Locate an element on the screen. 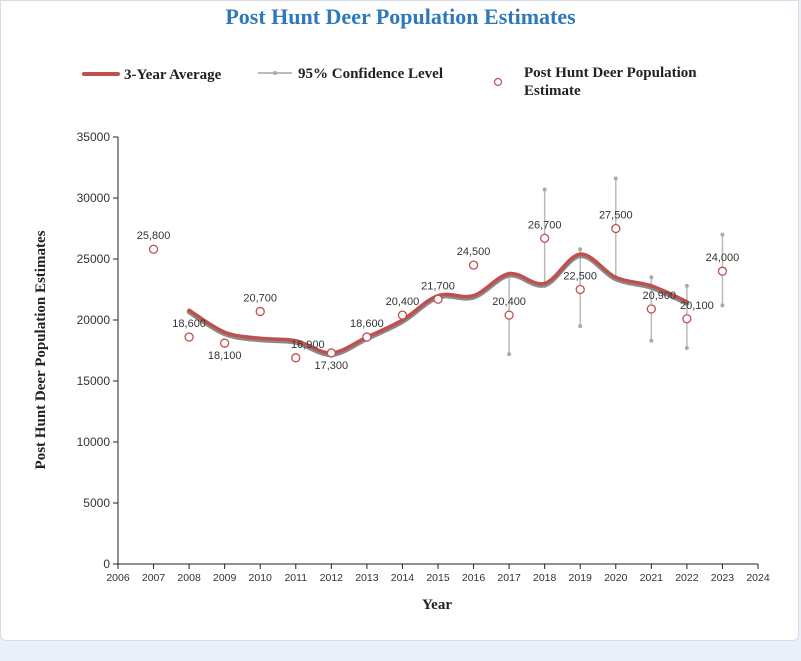  x-tick-label-2013: 2013 is located at coordinates (367, 578).